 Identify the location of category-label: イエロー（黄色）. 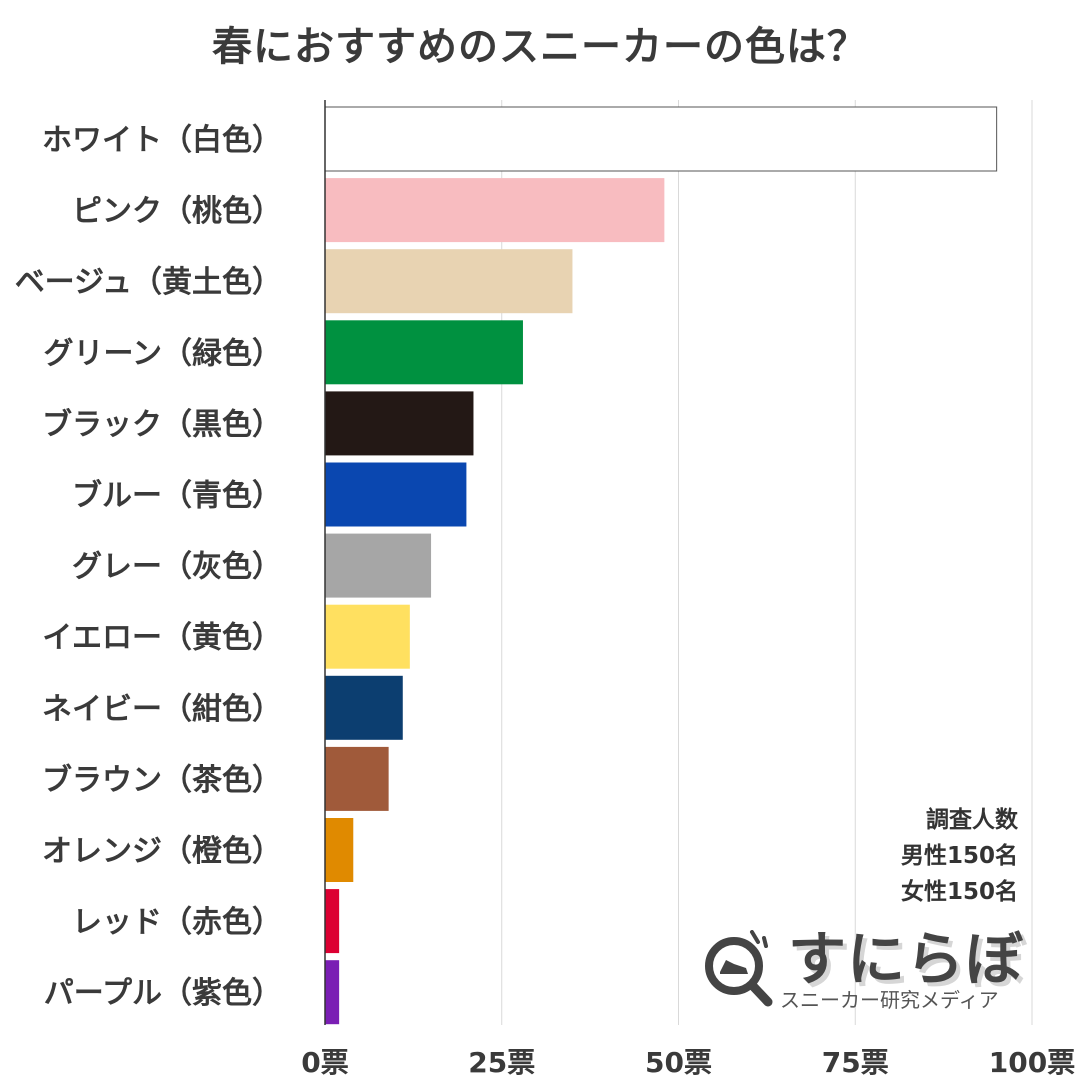
(162, 638).